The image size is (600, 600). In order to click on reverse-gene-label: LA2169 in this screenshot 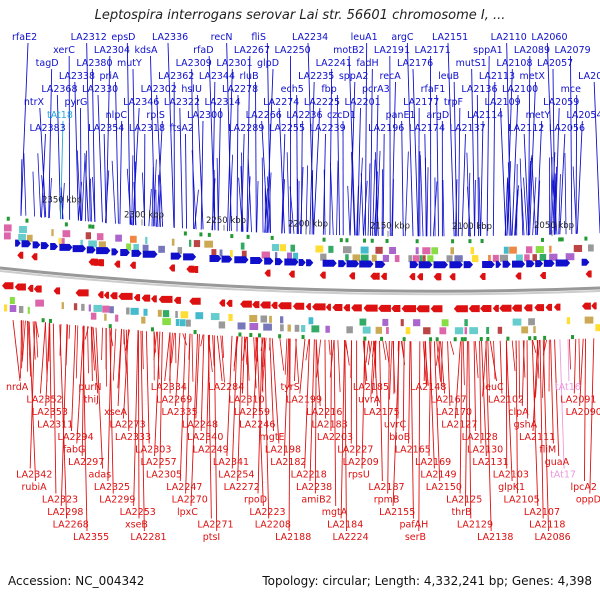, I will do `click(433, 462)`.